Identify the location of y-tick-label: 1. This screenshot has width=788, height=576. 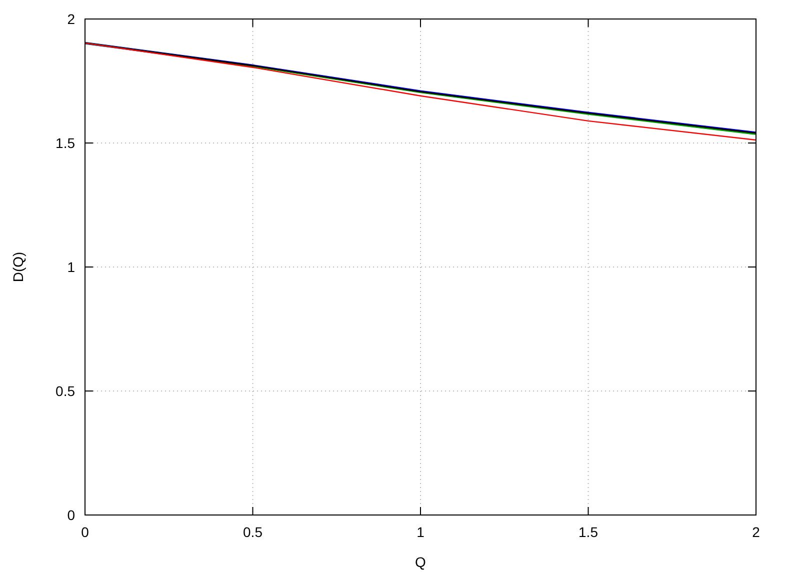
(71, 267).